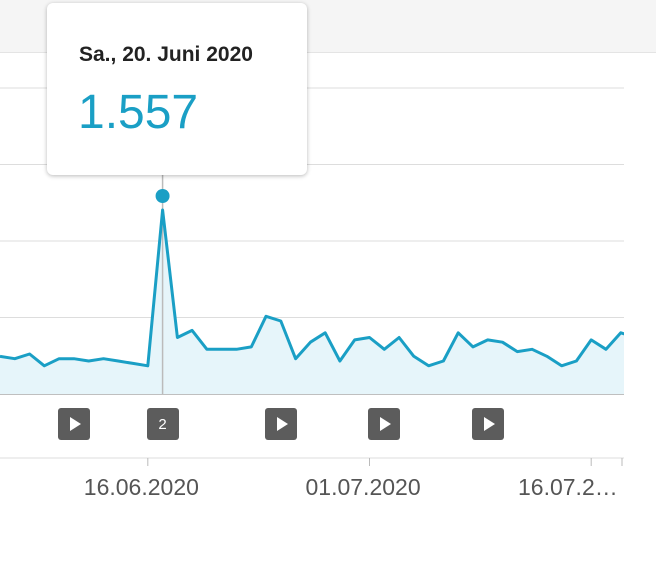 The image size is (656, 568). I want to click on annotation-count-badge: 2, so click(162, 424).